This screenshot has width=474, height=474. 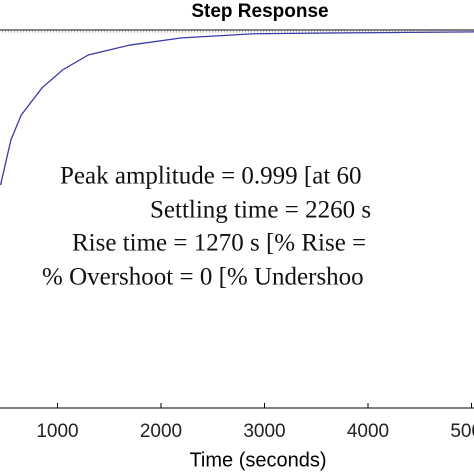 I want to click on x-tick-label: 4000, so click(x=368, y=431).